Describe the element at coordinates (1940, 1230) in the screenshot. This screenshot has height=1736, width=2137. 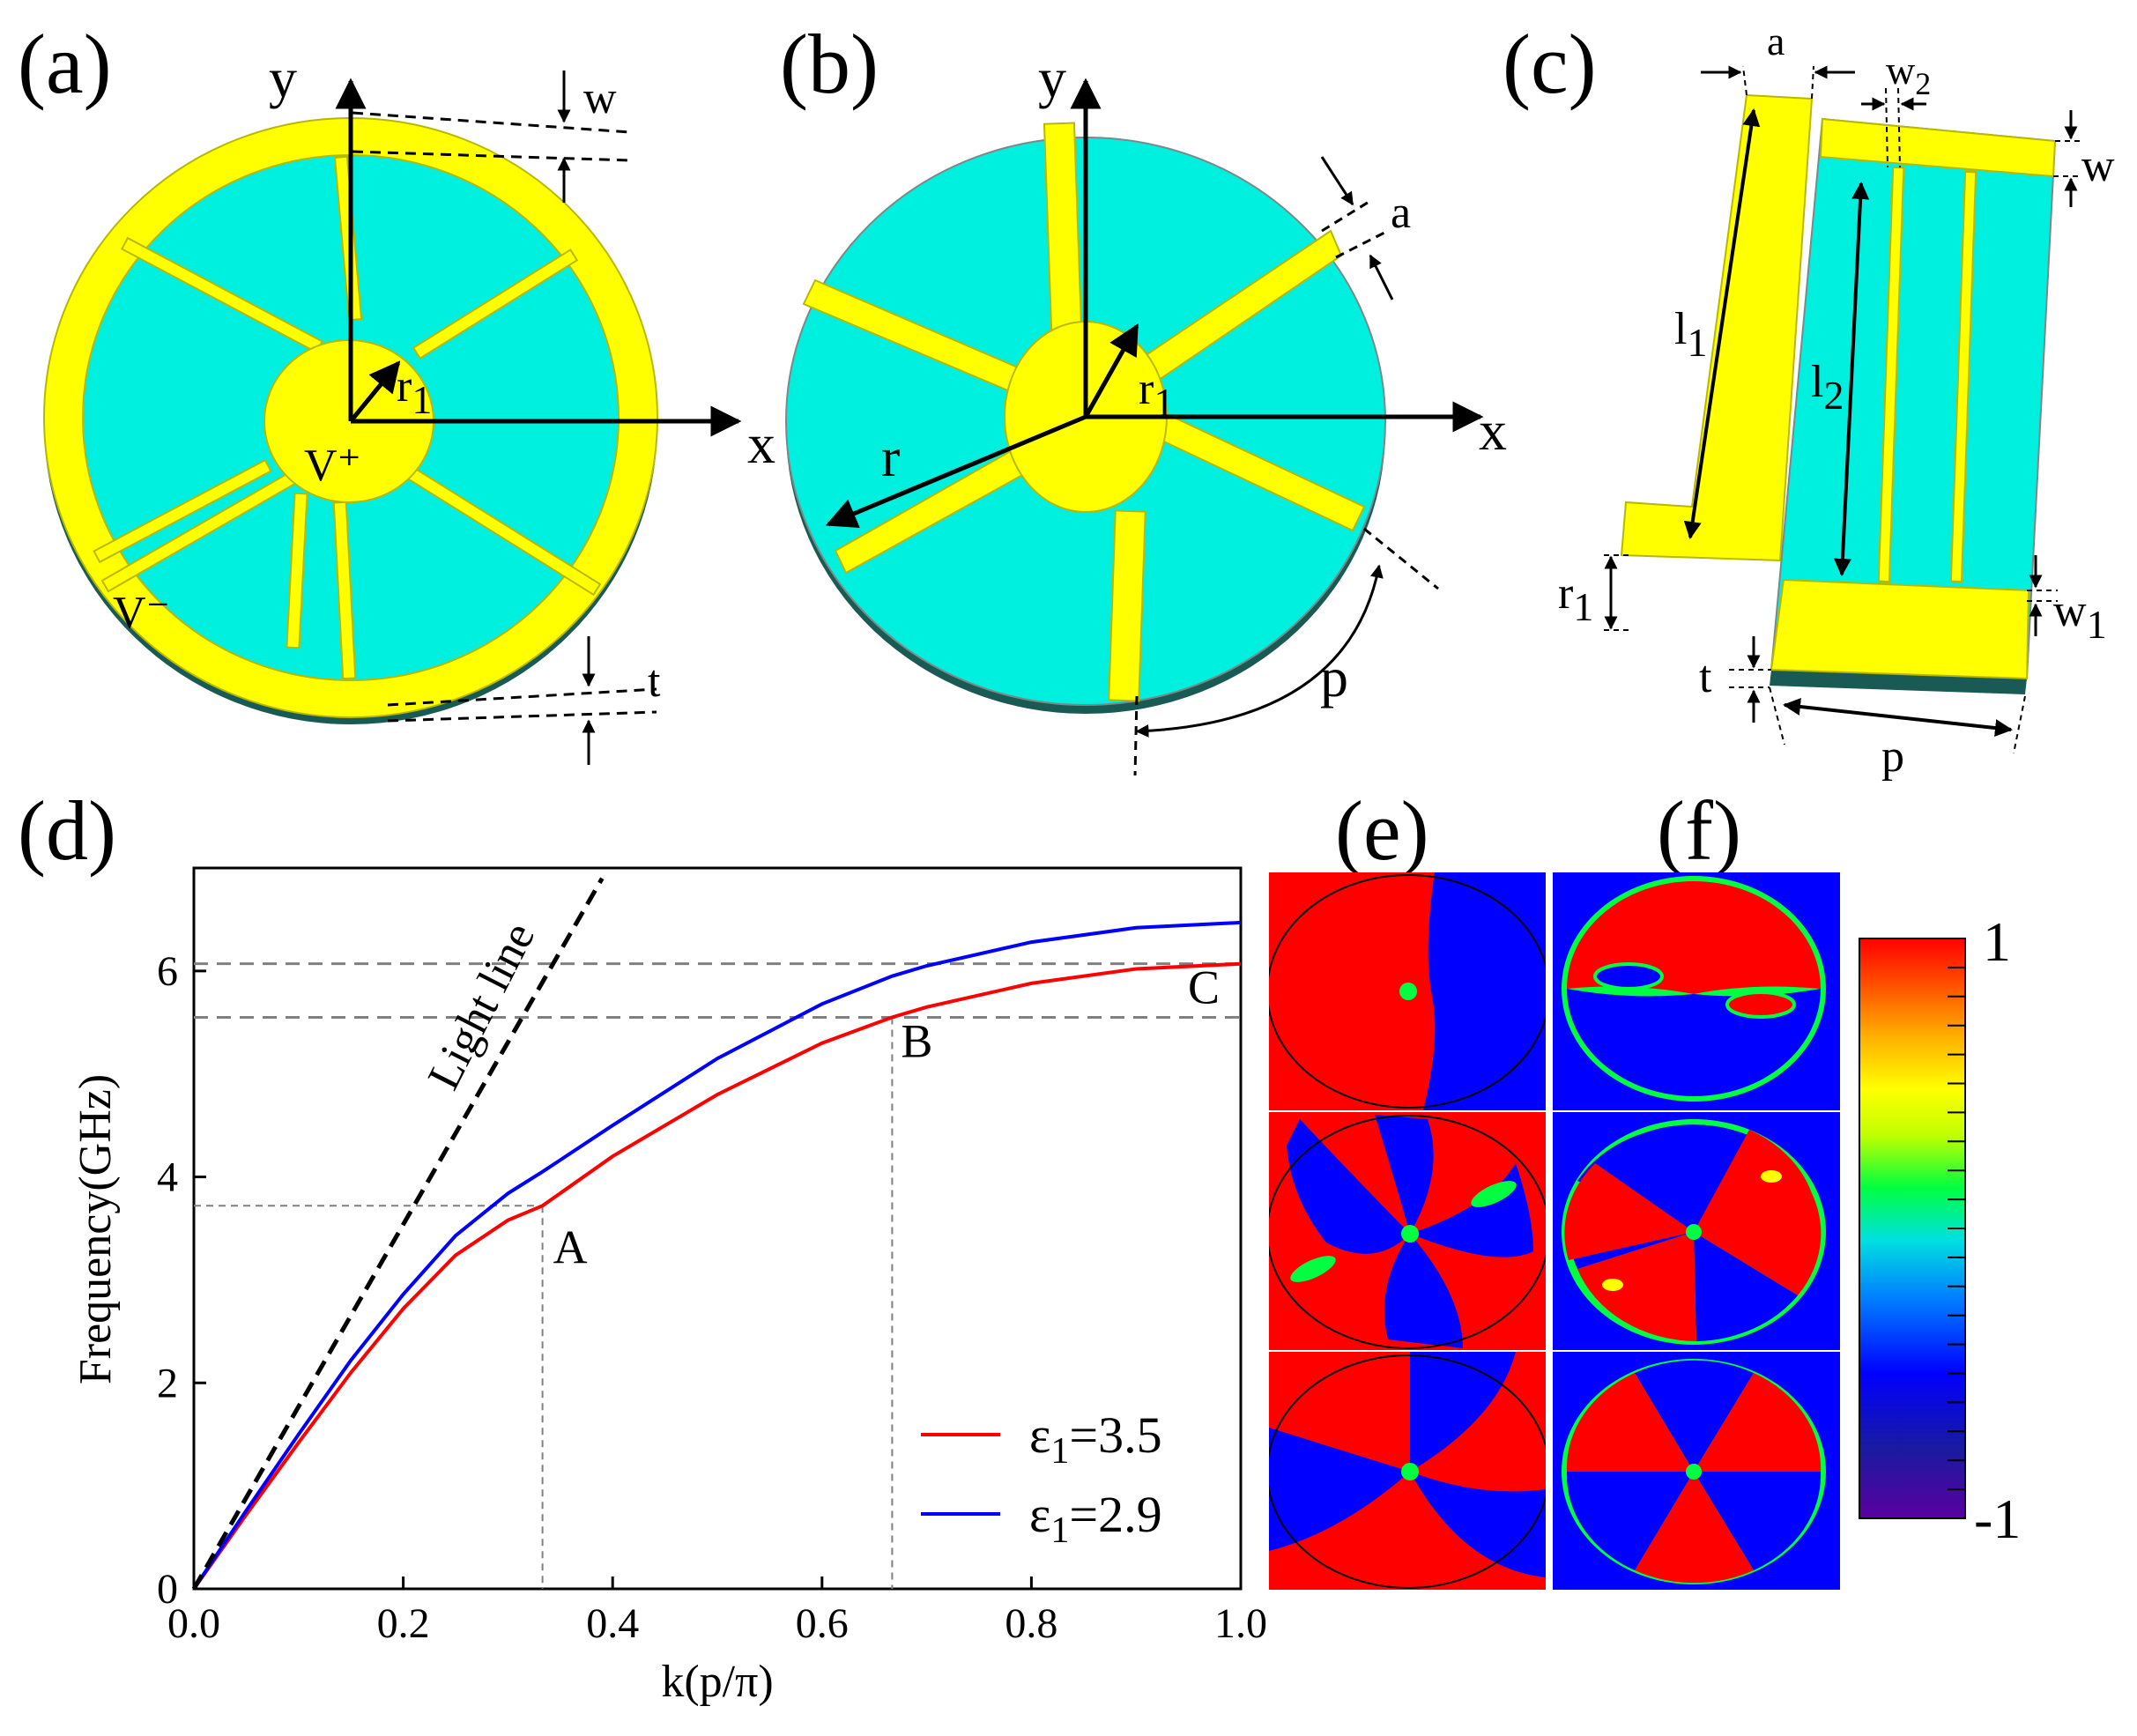
I see `colorbar: 1 -1` at that location.